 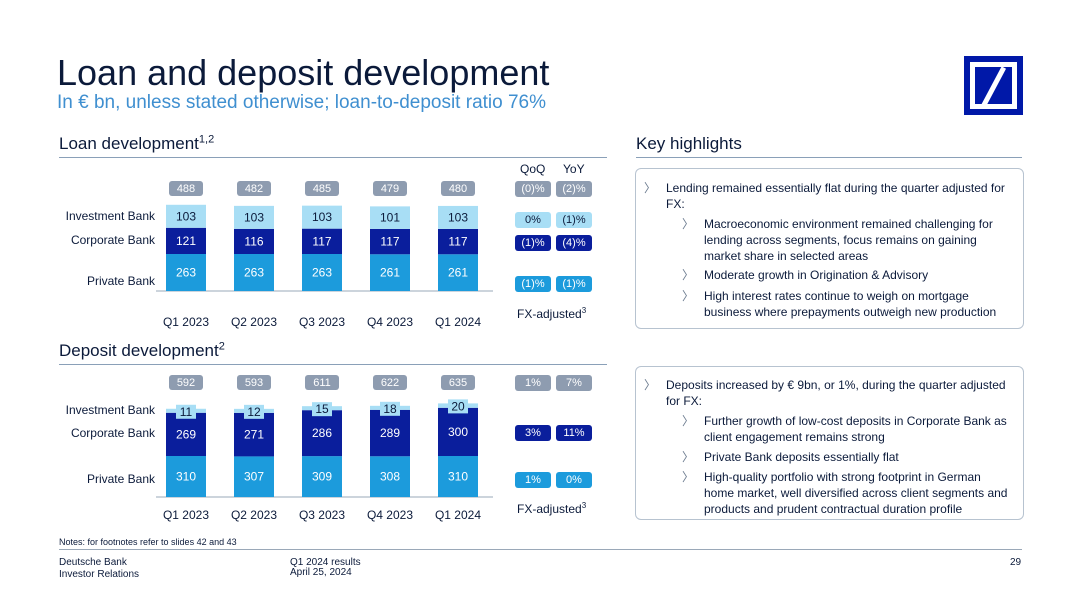 I want to click on total-value-label: 593, so click(x=254, y=383).